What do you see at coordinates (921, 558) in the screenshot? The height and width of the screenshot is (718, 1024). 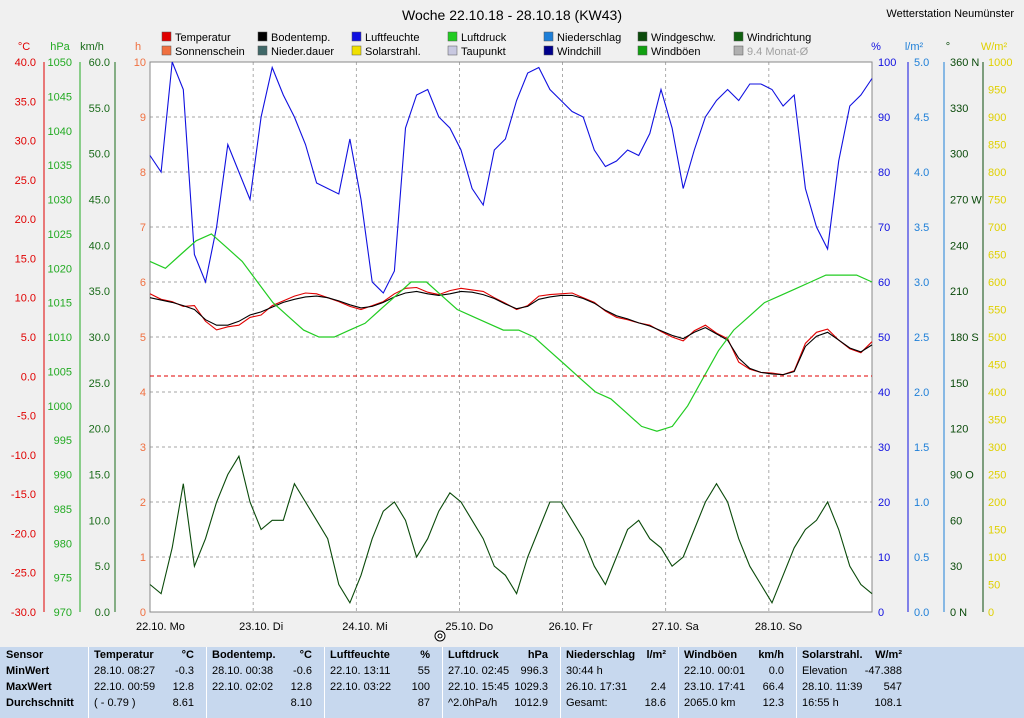 I see `y-tick-label: 0.5` at bounding box center [921, 558].